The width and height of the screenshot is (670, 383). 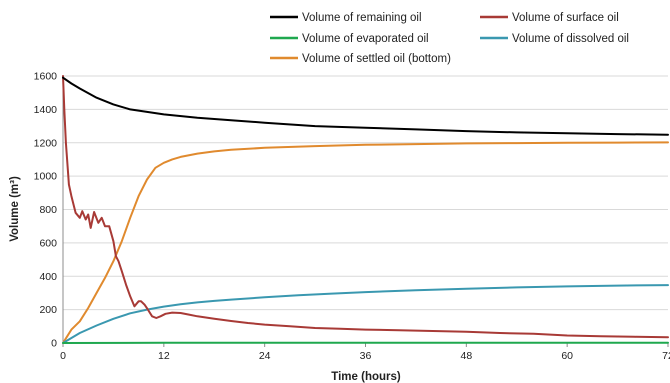 What do you see at coordinates (265, 356) in the screenshot?
I see `x-tick-label: 24` at bounding box center [265, 356].